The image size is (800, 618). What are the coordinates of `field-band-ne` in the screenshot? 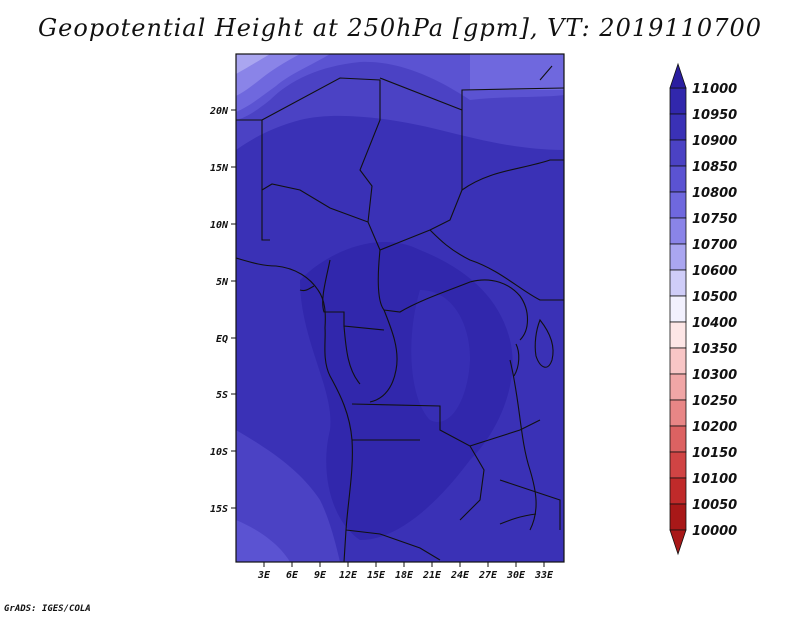 It's located at (517, 72).